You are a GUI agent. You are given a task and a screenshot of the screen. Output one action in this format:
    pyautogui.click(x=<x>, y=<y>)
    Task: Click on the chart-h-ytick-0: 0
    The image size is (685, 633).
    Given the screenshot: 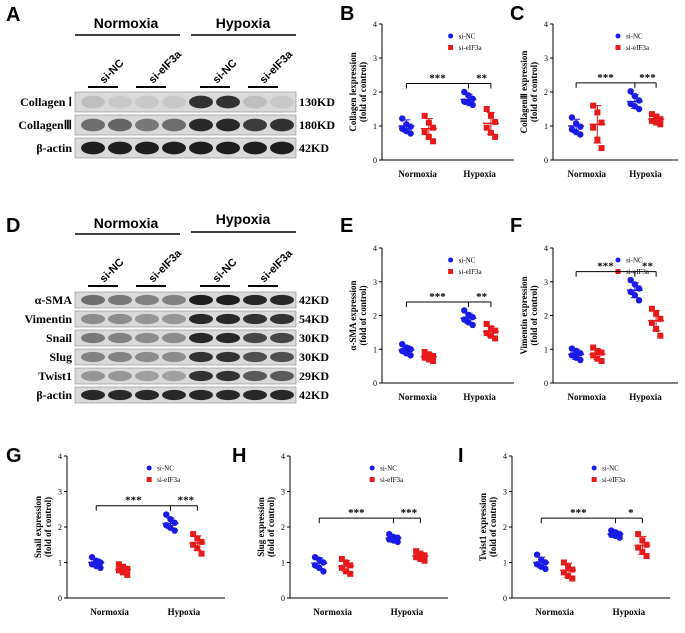 What is the action you would take?
    pyautogui.click(x=283, y=598)
    